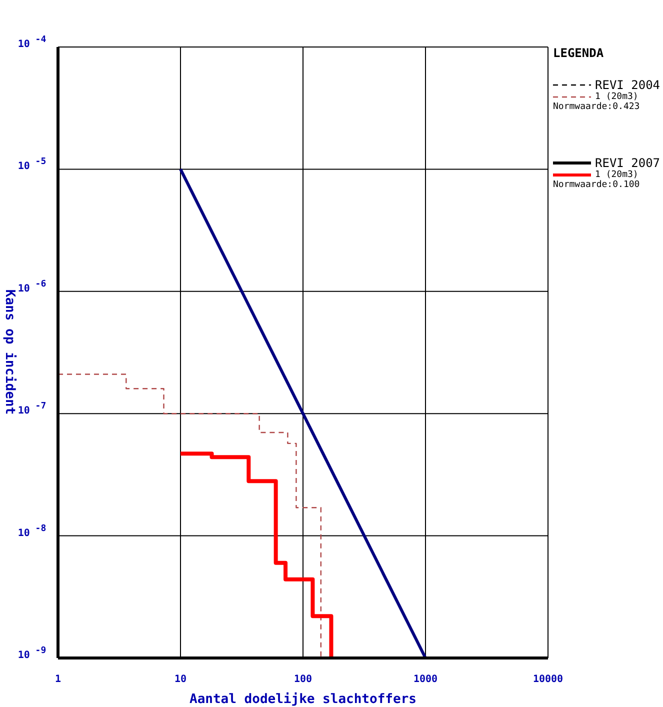  What do you see at coordinates (597, 185) in the screenshot?
I see `text: Normwaarde:0.100` at bounding box center [597, 185].